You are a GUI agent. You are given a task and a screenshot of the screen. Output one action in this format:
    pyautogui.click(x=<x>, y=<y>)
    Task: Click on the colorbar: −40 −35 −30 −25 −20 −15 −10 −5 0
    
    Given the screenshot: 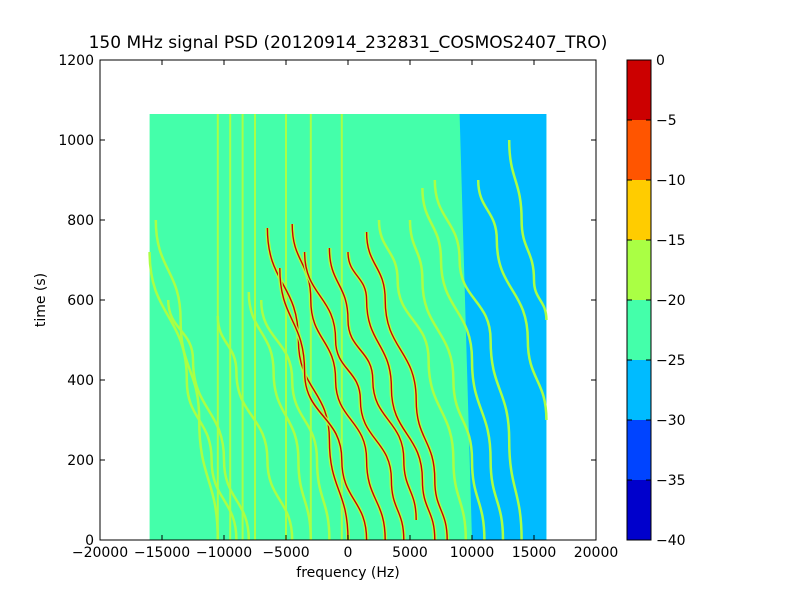 What is the action you would take?
    pyautogui.click(x=656, y=301)
    